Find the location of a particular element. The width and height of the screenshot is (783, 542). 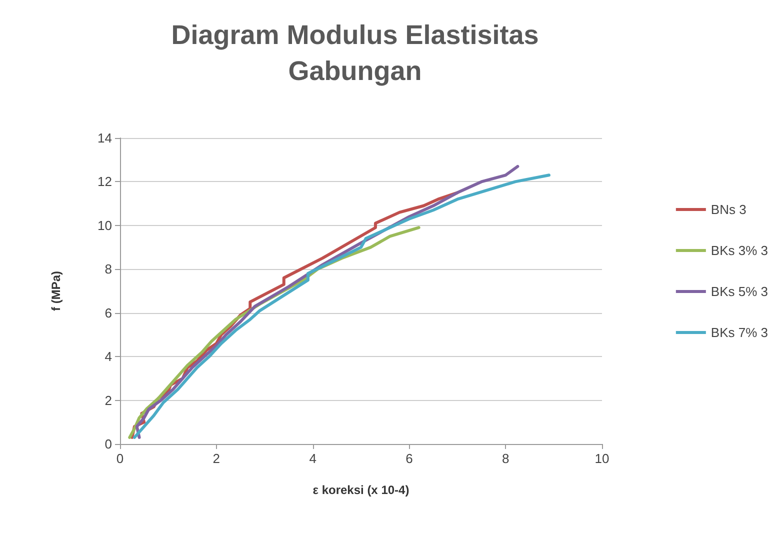

y-tick-label: 14 is located at coordinates (105, 138).